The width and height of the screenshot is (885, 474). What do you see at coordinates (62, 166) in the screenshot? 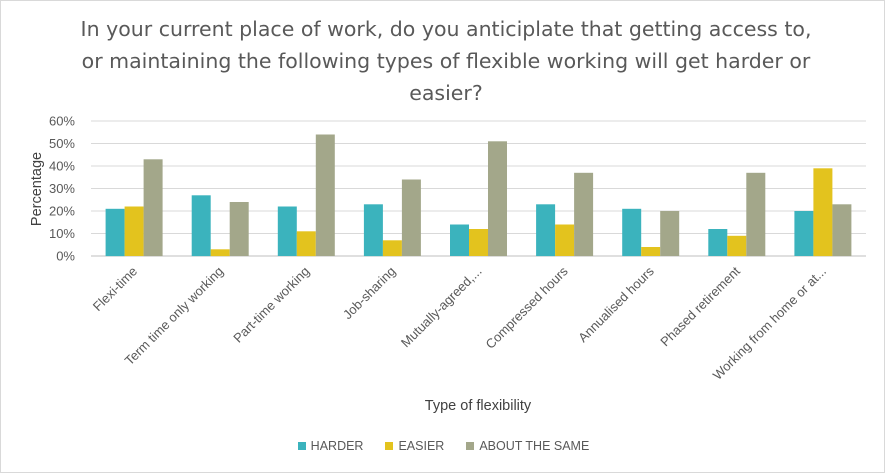
I see `y-tick-label: 40%` at bounding box center [62, 166].